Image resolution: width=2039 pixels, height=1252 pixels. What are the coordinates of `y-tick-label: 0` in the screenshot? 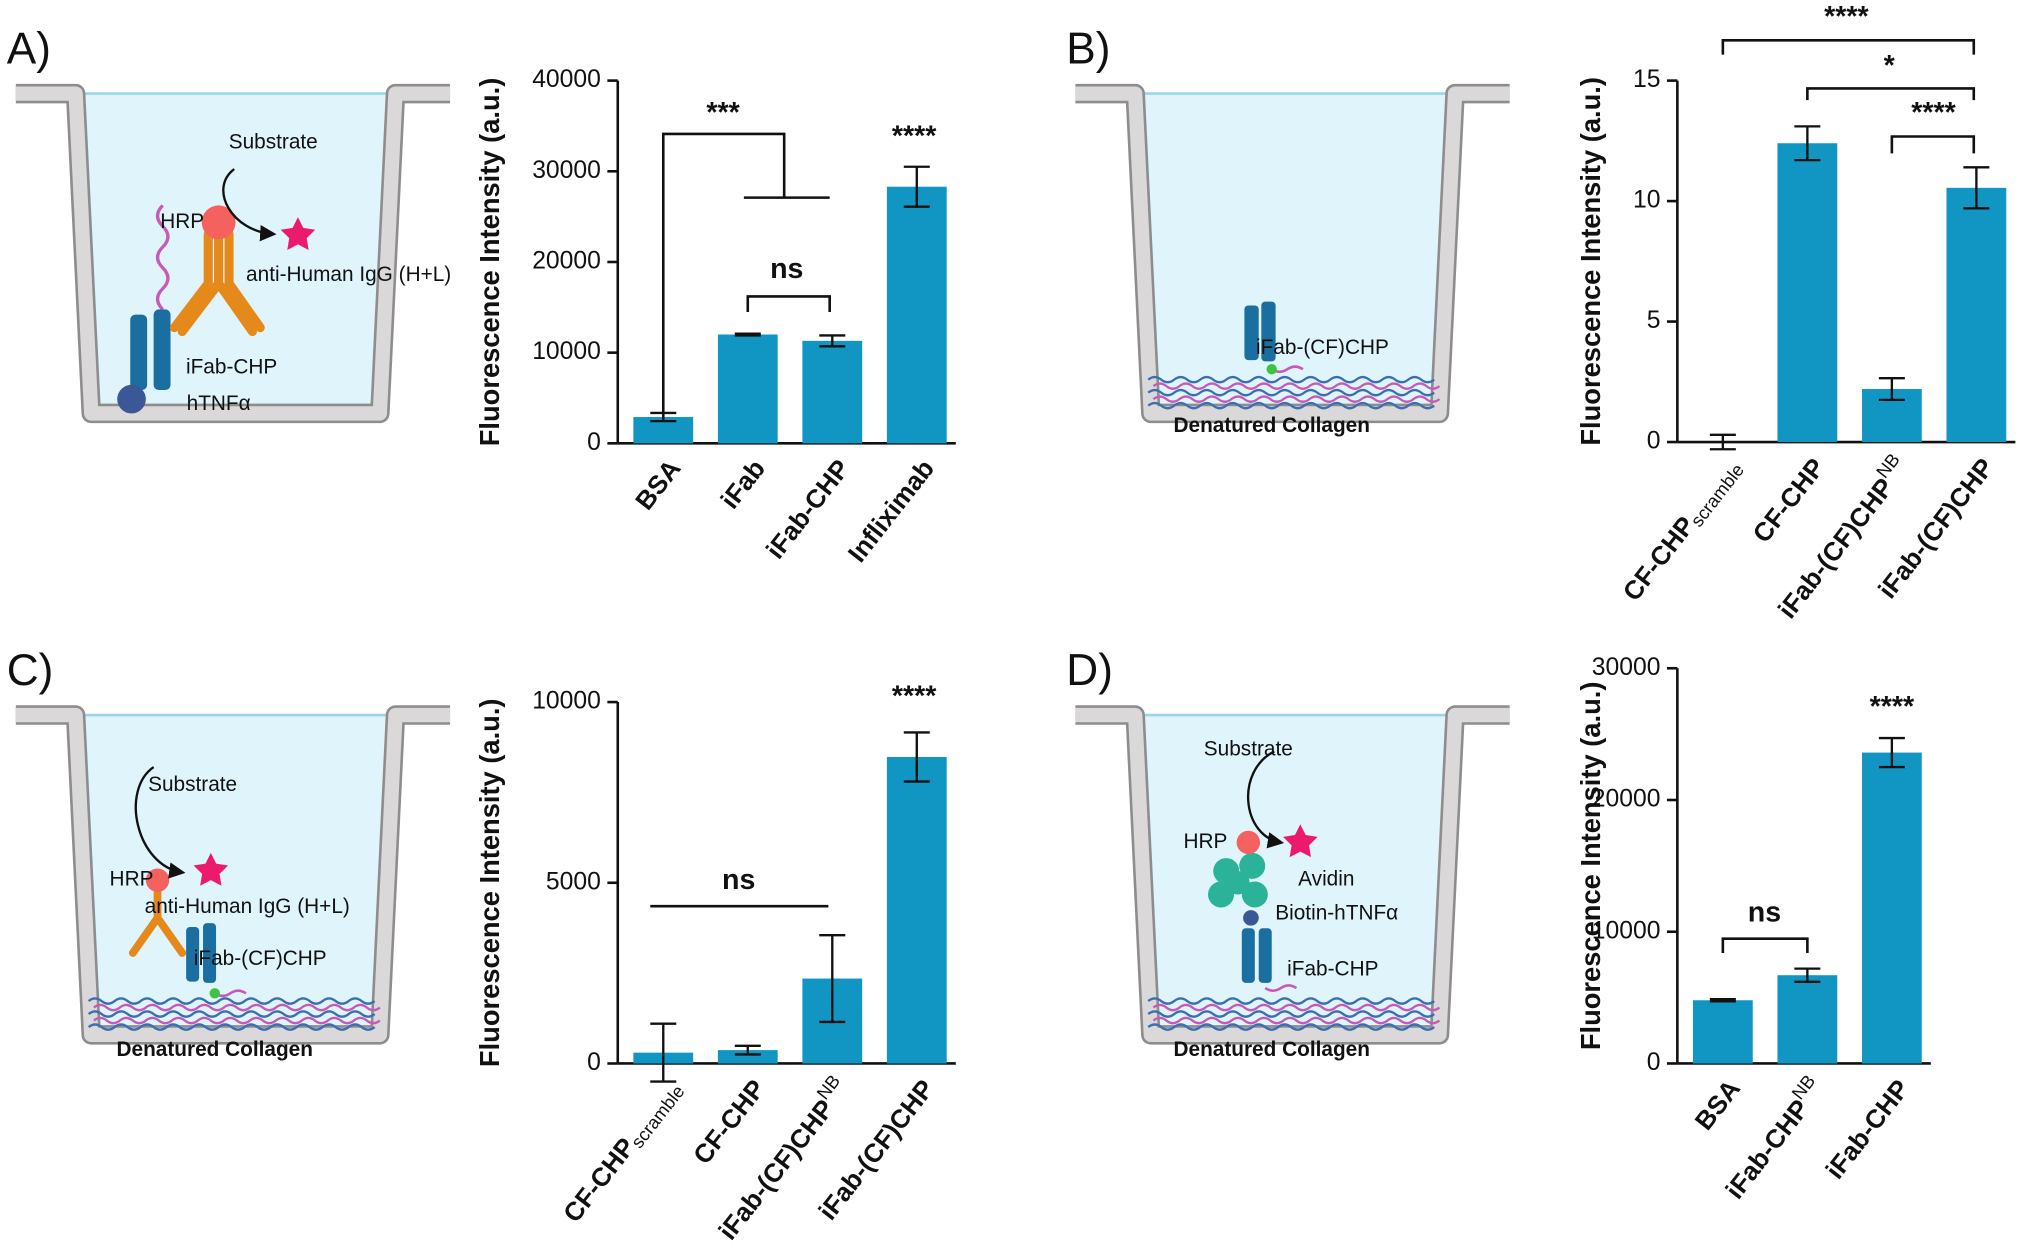 It's located at (1654, 441).